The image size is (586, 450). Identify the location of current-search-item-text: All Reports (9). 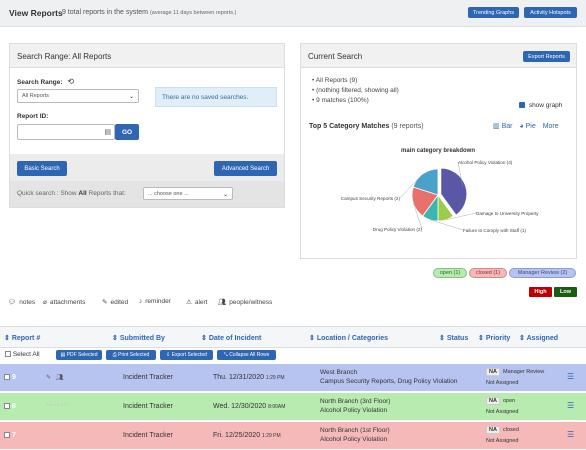
(336, 80).